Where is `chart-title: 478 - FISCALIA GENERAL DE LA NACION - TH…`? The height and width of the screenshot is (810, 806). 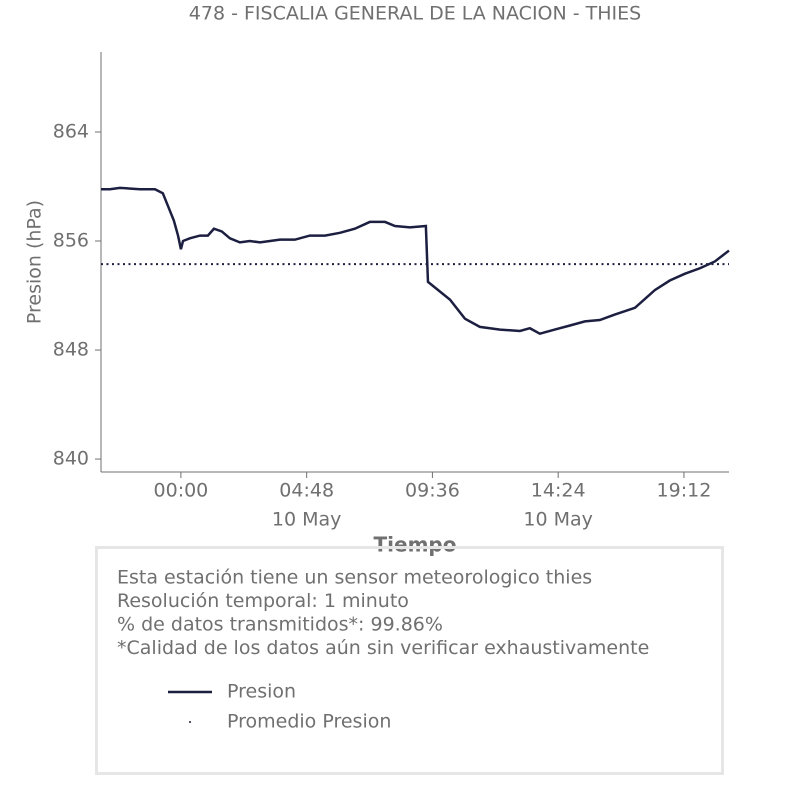 chart-title: 478 - FISCALIA GENERAL DE LA NACION - TH… is located at coordinates (415, 14).